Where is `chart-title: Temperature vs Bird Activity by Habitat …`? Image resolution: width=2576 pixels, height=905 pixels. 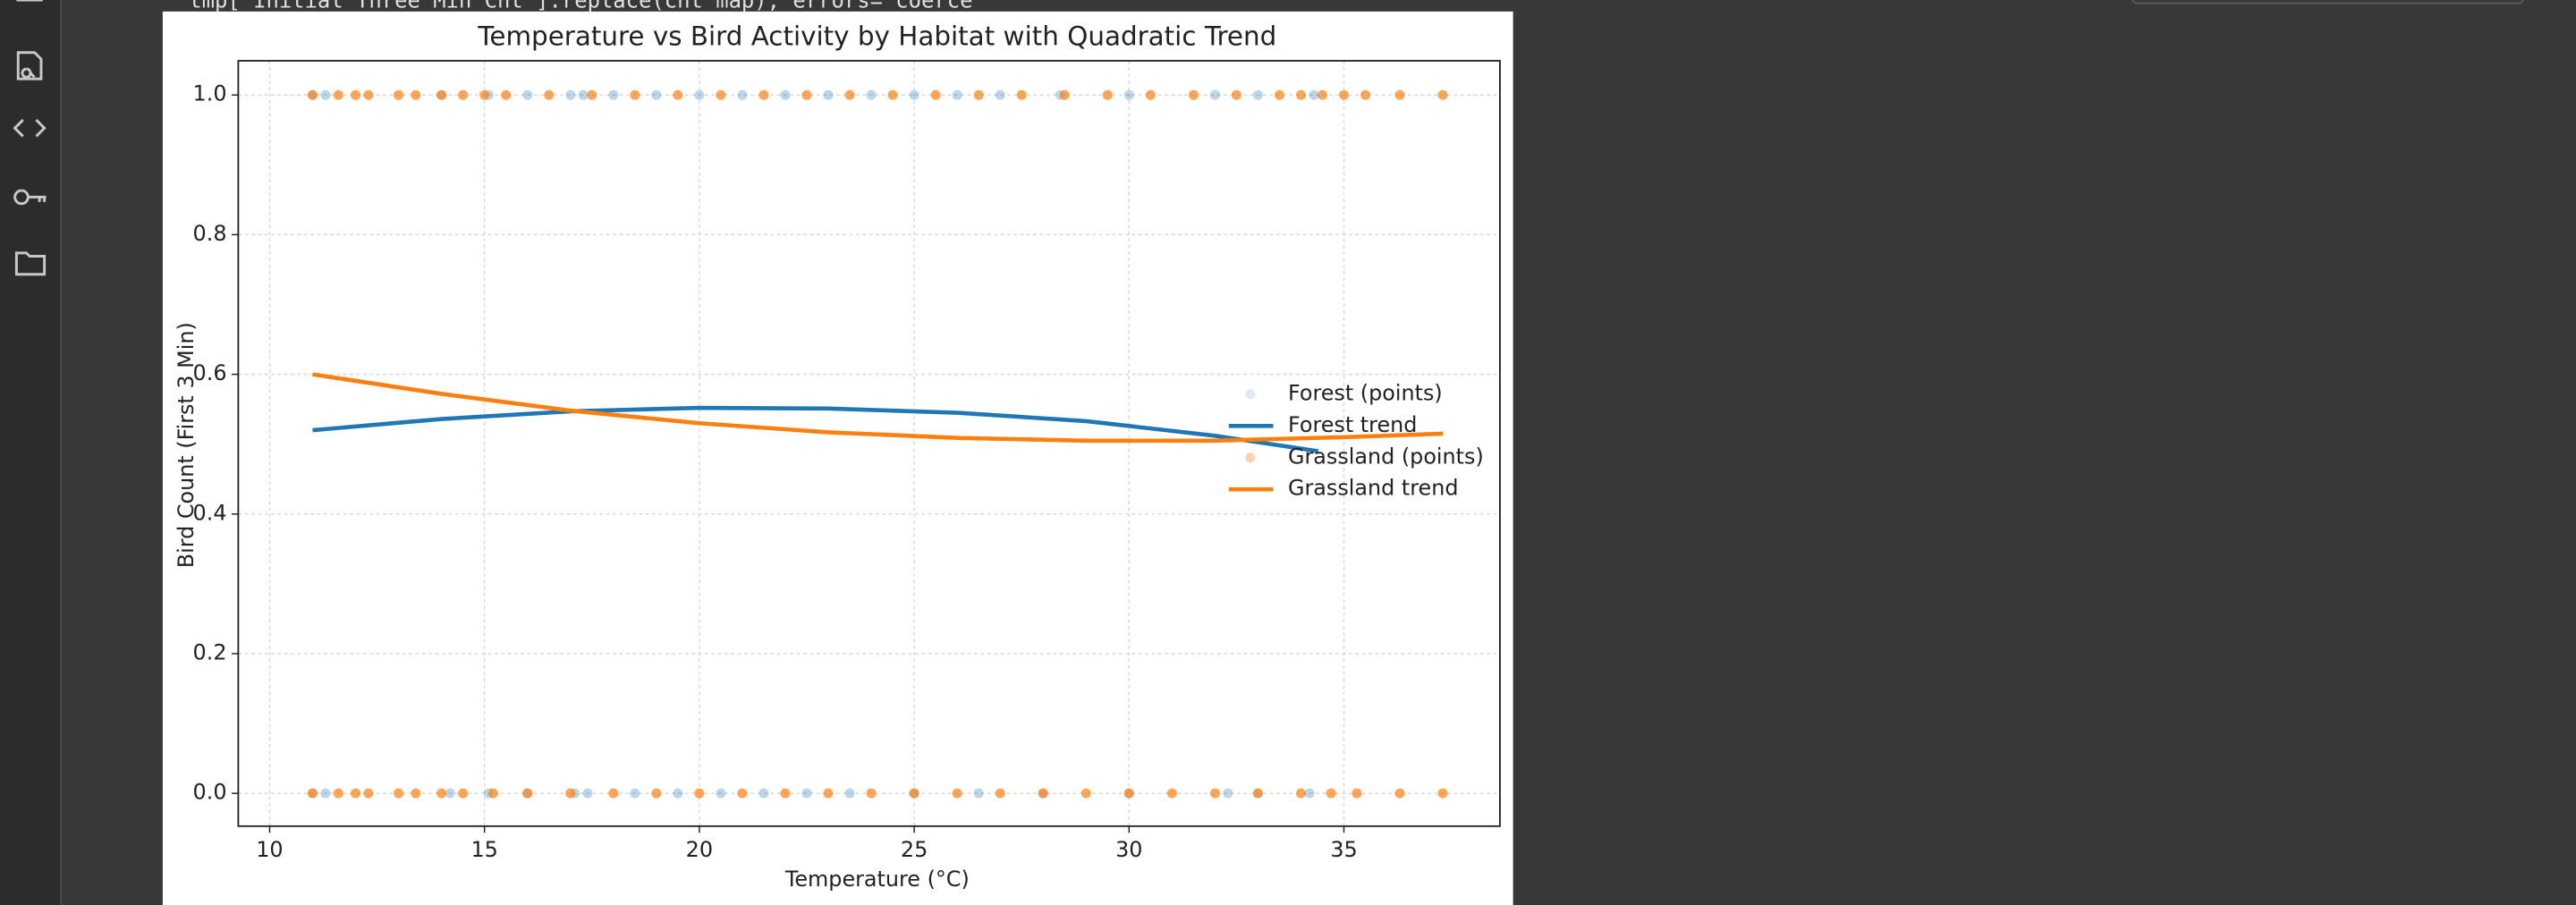
chart-title: Temperature vs Bird Activity by Habitat … is located at coordinates (876, 37).